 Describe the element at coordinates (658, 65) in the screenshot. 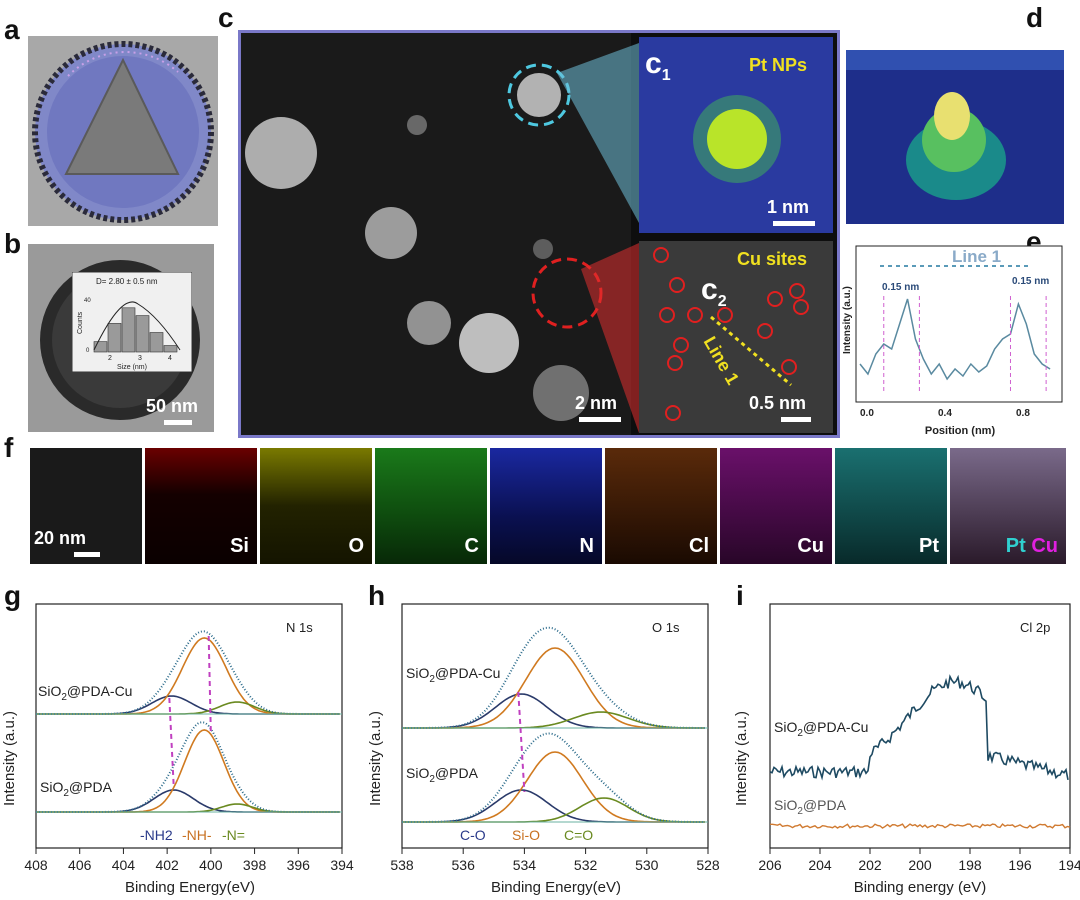

I see `c1-label: c1` at that location.